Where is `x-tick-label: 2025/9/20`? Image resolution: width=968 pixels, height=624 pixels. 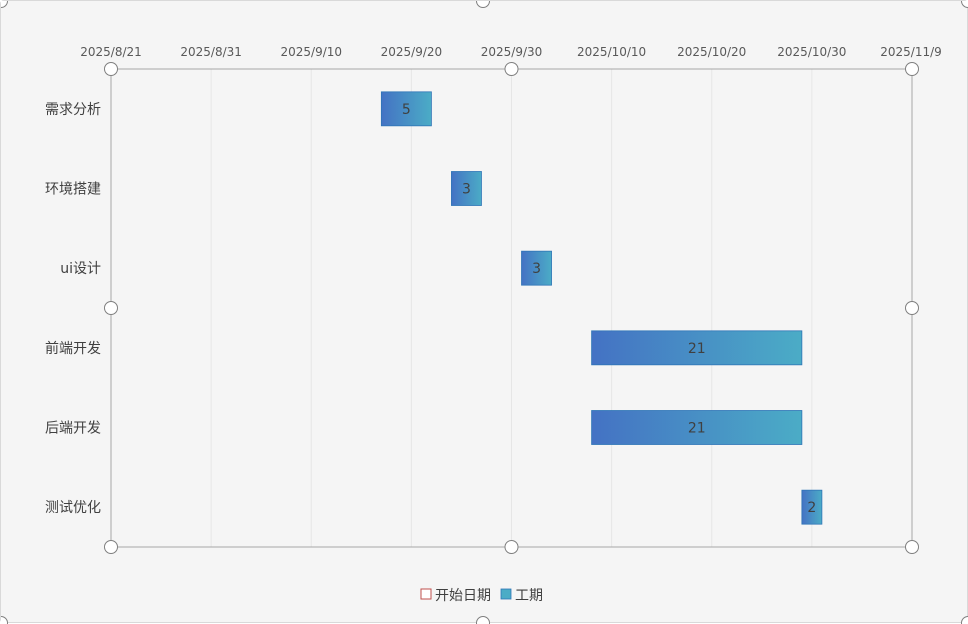 x-tick-label: 2025/9/20 is located at coordinates (412, 52).